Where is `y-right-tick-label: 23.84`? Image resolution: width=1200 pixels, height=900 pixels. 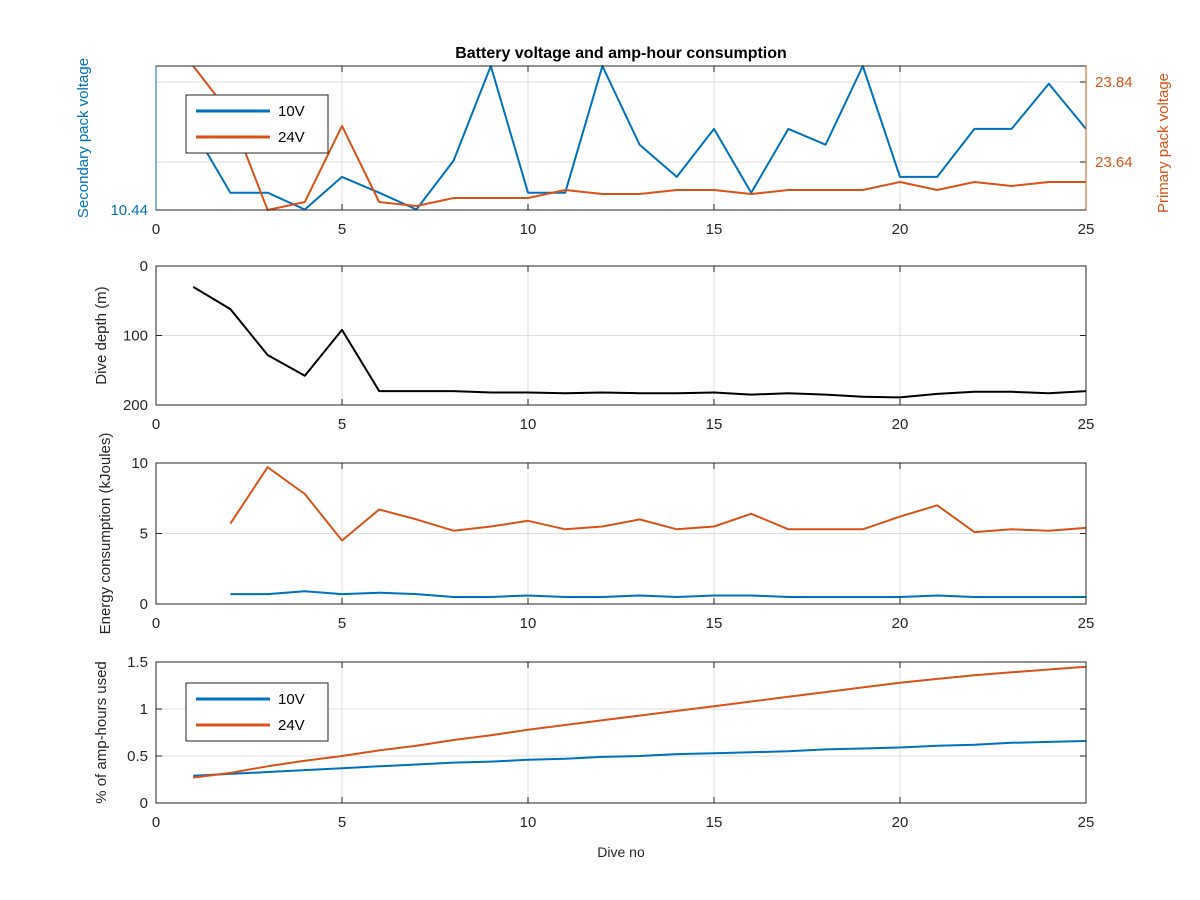
y-right-tick-label: 23.84 is located at coordinates (1114, 82).